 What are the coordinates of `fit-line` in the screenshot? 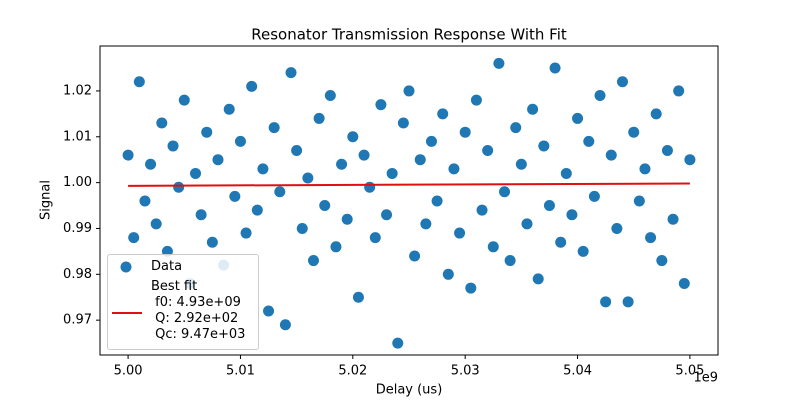 It's located at (409, 184).